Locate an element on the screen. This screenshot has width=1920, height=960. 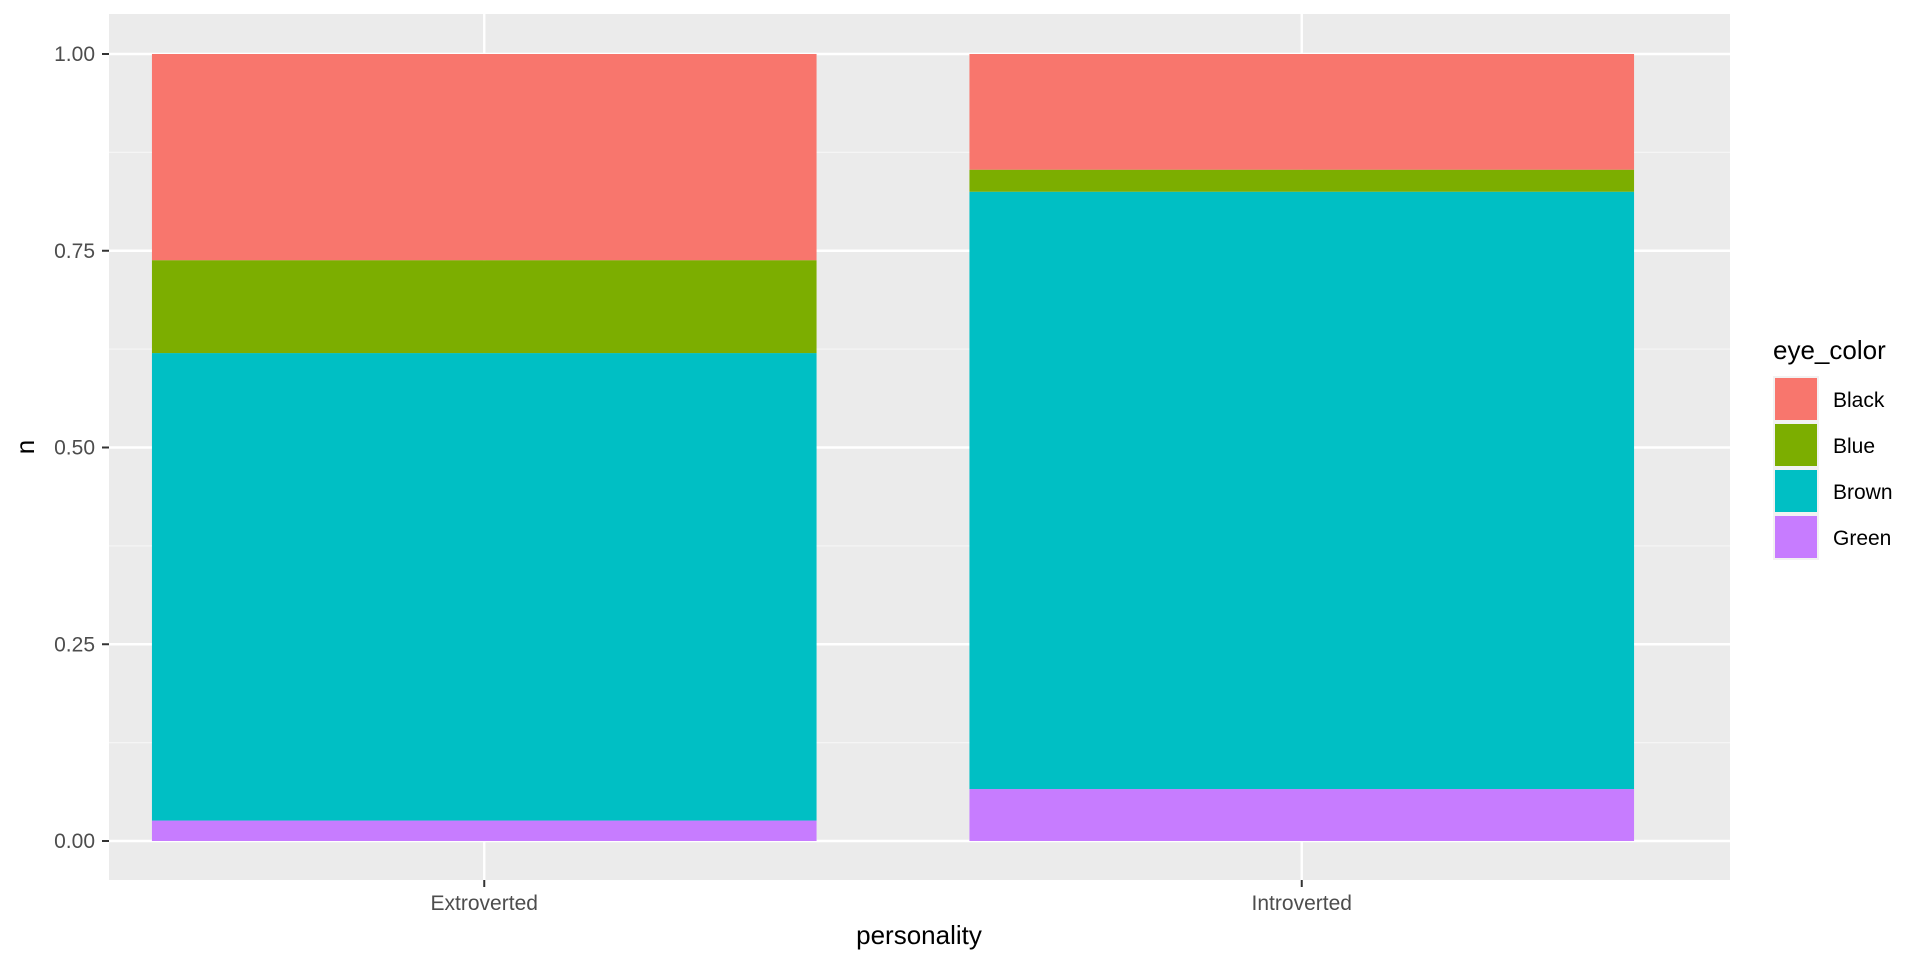
legend-label-black: Black is located at coordinates (1859, 400).